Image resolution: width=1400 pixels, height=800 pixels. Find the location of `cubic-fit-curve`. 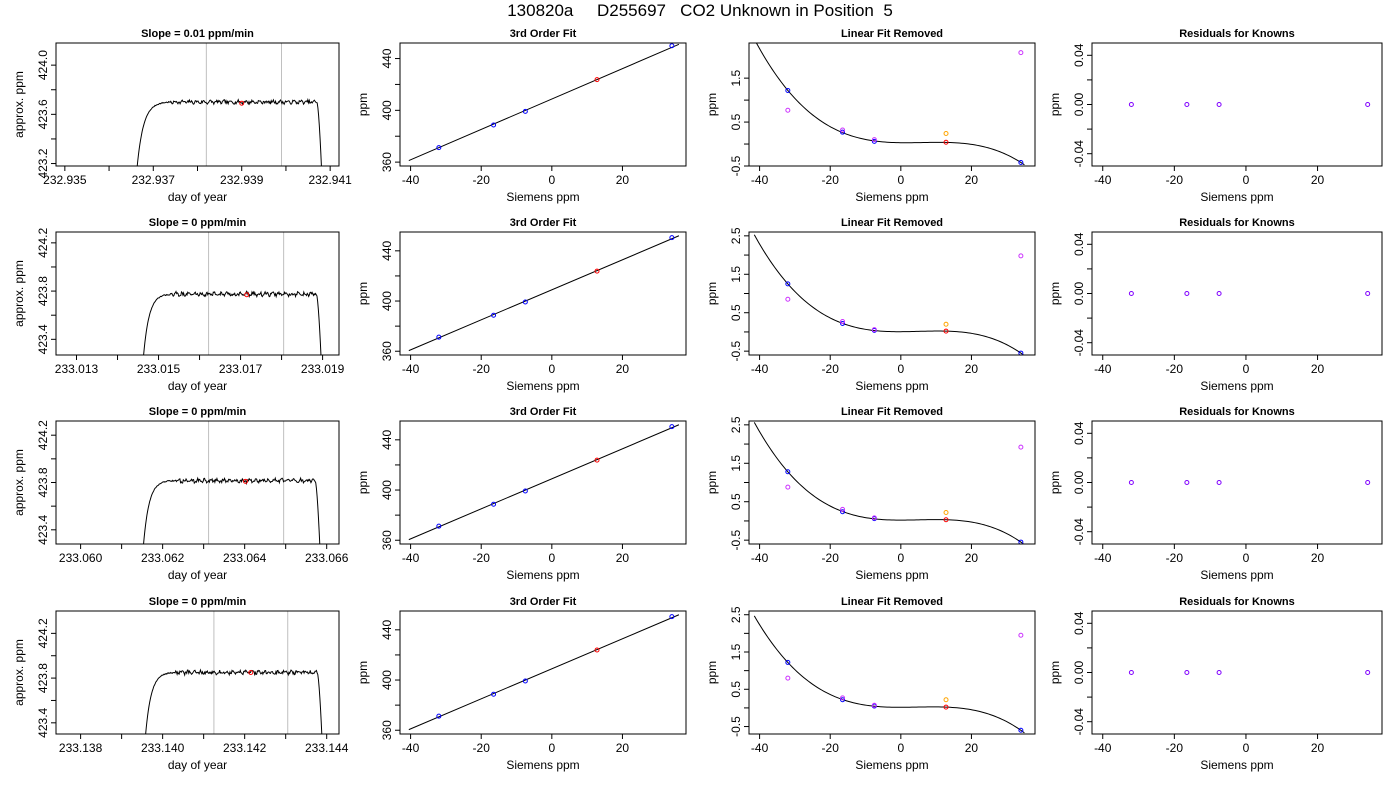

cubic-fit-curve is located at coordinates (889, 483).